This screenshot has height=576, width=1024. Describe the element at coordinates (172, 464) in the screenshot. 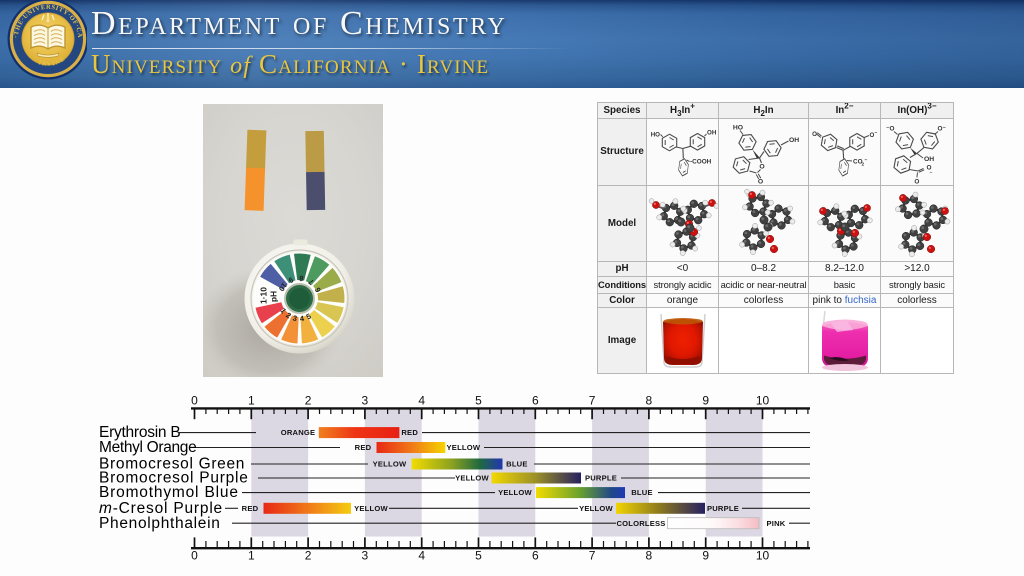

I see `svg-text: Bromocresol Green` at that location.